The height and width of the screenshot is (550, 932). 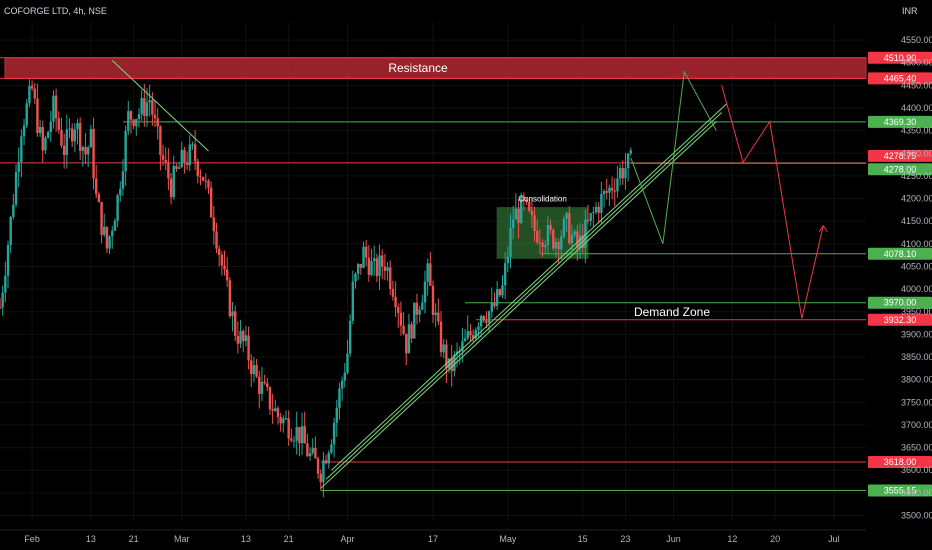 I want to click on time-tick-label: 13, so click(x=246, y=539).